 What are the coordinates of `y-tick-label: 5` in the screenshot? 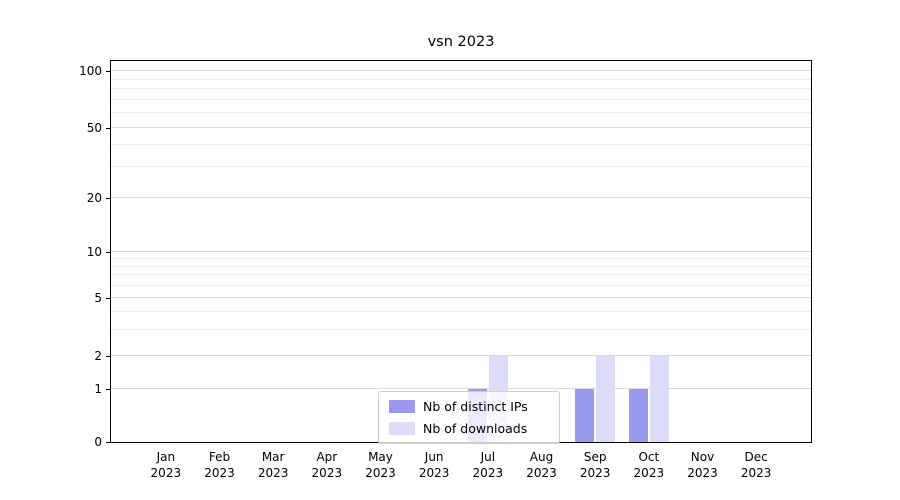 It's located at (98, 297).